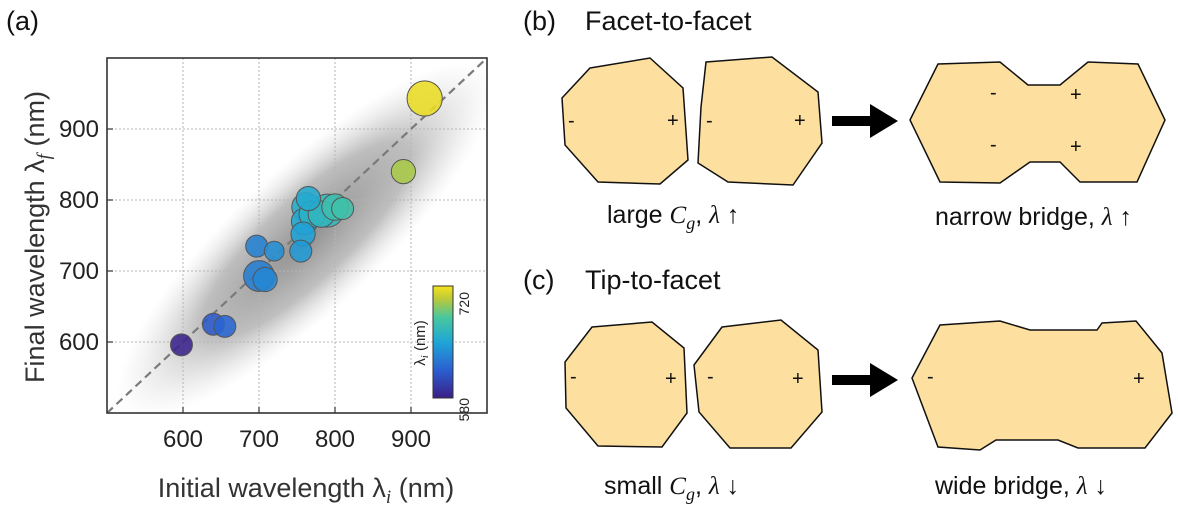  I want to click on caption-b-right: narrow bridge, λ ↑, so click(1033, 217).